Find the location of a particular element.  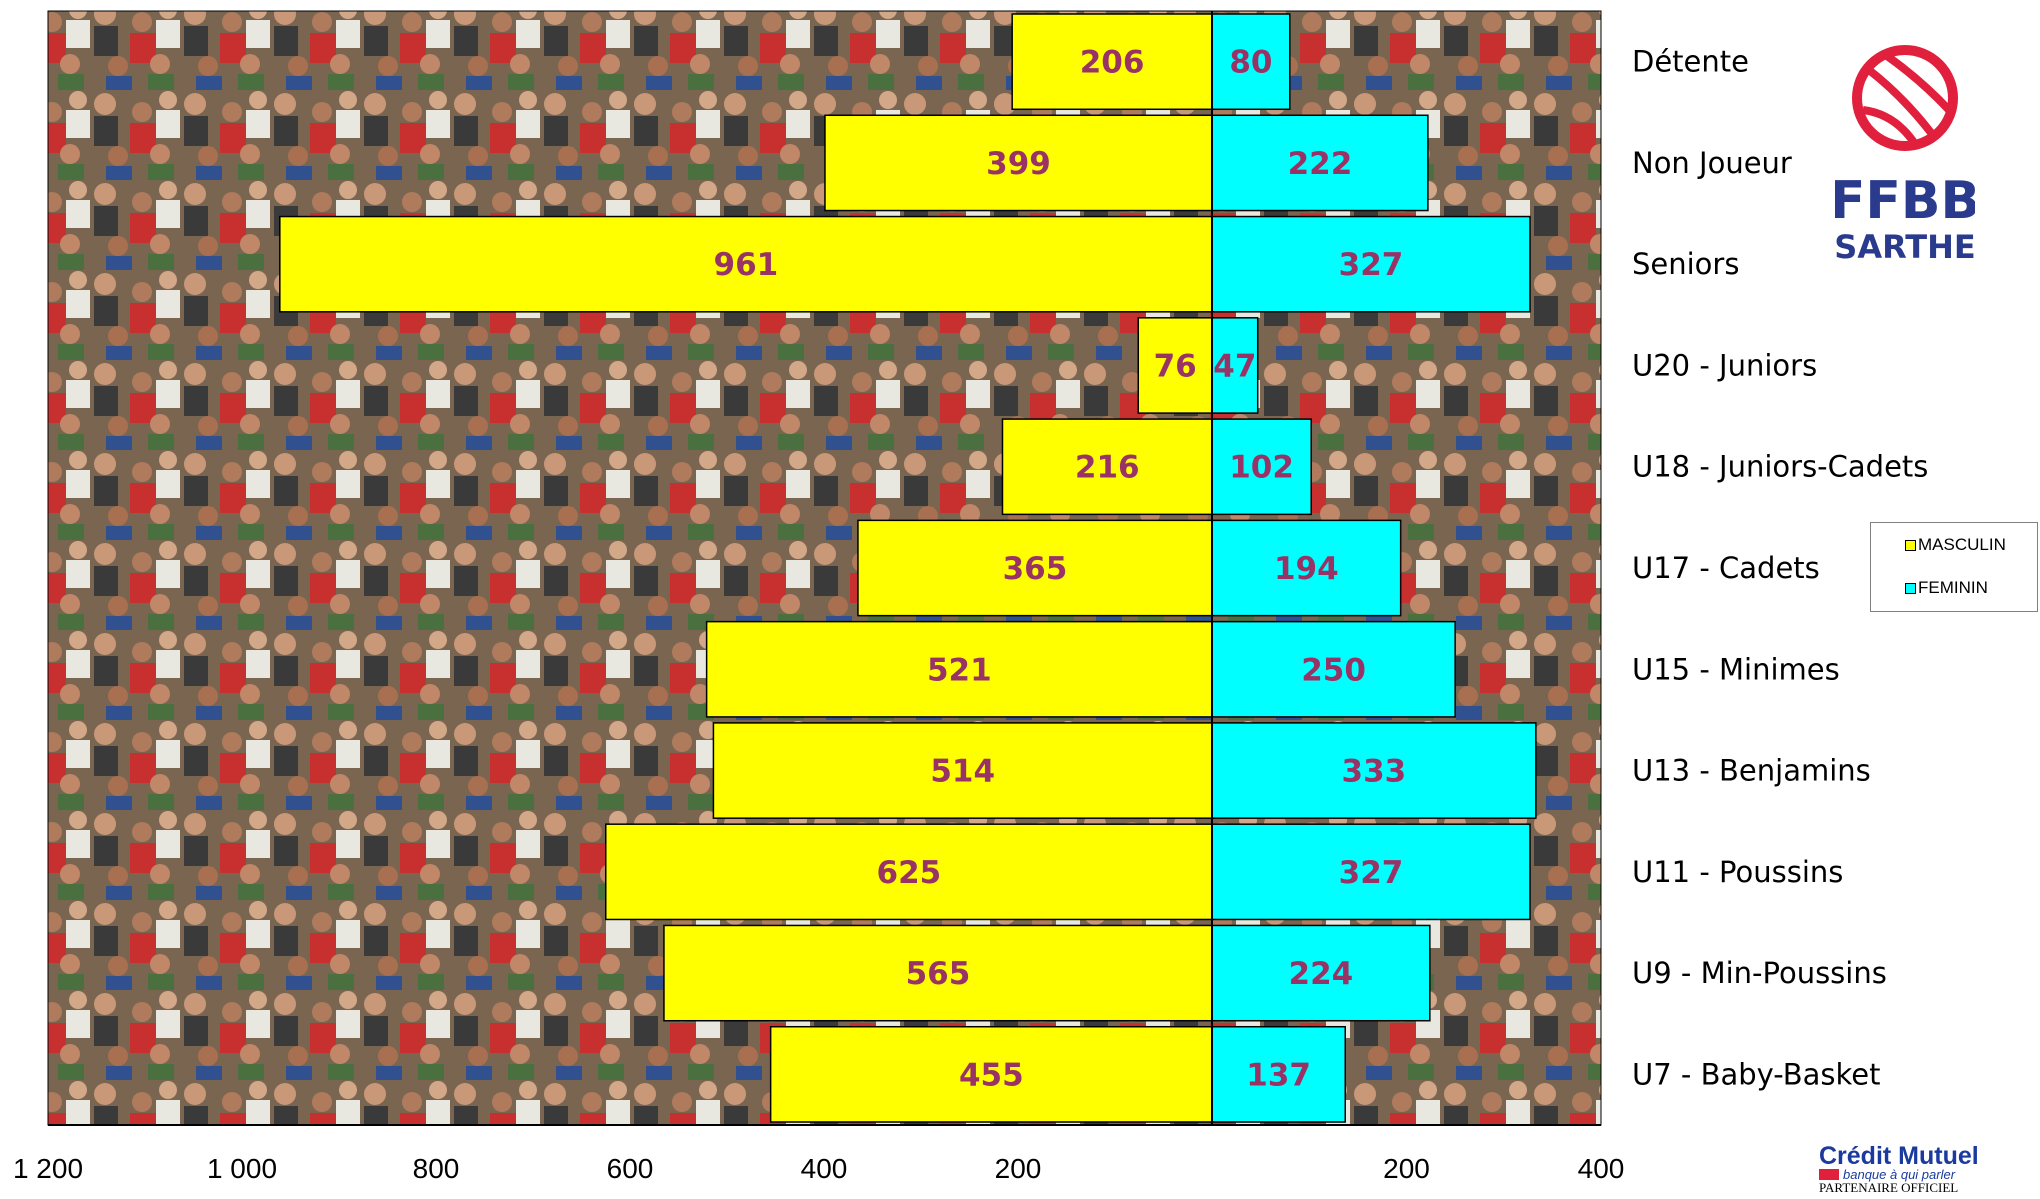

data-label-feminin: 194 is located at coordinates (1306, 569).